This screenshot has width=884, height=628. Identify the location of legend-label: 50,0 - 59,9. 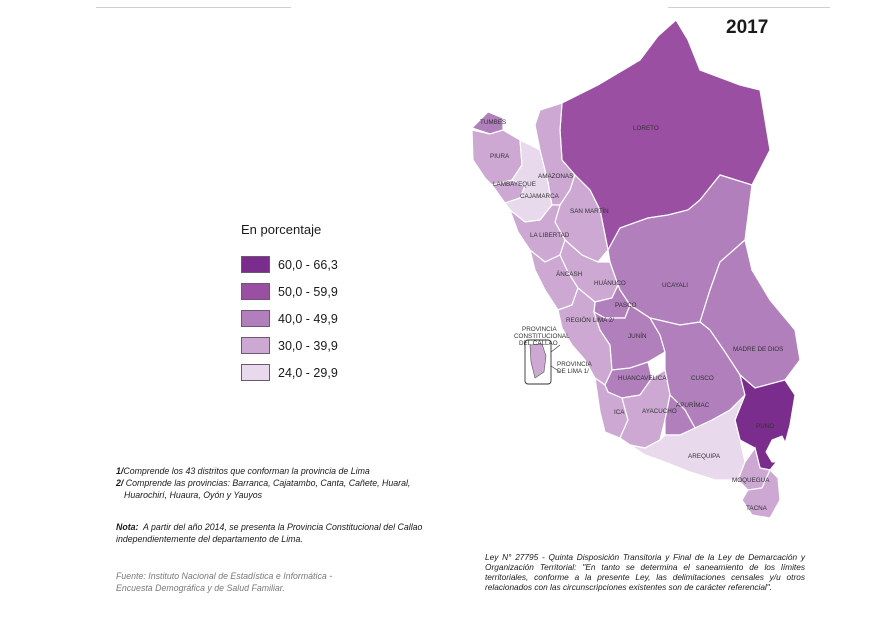
(308, 291).